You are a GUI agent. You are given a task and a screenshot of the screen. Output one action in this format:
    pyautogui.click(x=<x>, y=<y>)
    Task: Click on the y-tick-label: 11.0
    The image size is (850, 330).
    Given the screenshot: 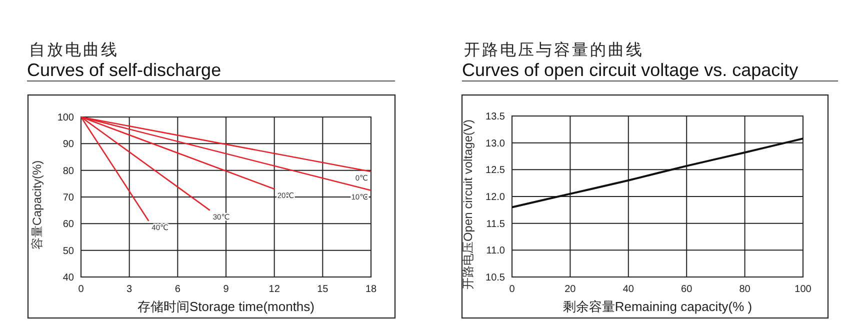 What is the action you would take?
    pyautogui.click(x=496, y=251)
    